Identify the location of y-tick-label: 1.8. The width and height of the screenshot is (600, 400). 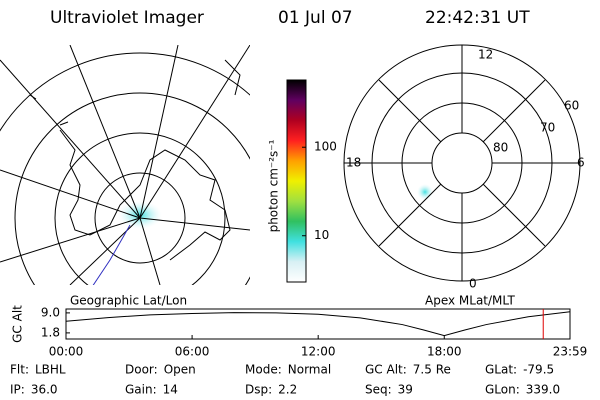
(50, 332).